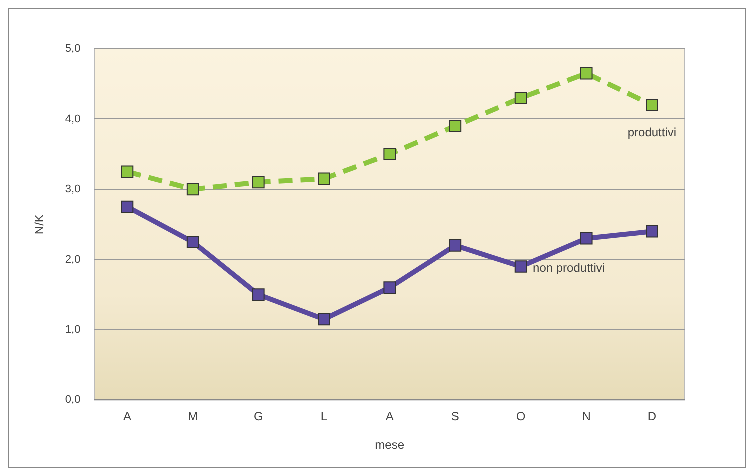  I want to click on x-axis-title: mese, so click(390, 445).